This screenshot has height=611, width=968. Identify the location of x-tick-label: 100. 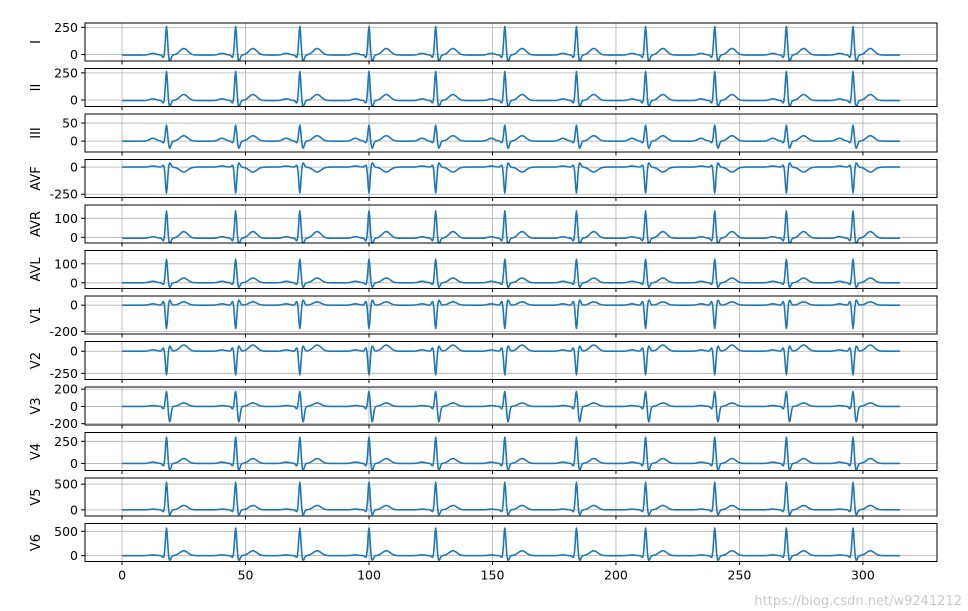
(369, 575).